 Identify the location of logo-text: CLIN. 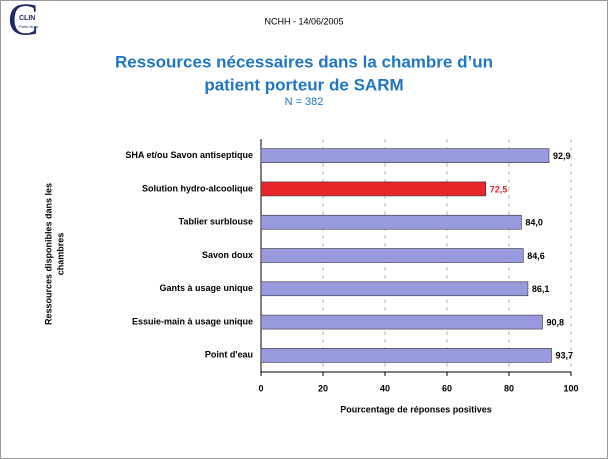
(27, 18).